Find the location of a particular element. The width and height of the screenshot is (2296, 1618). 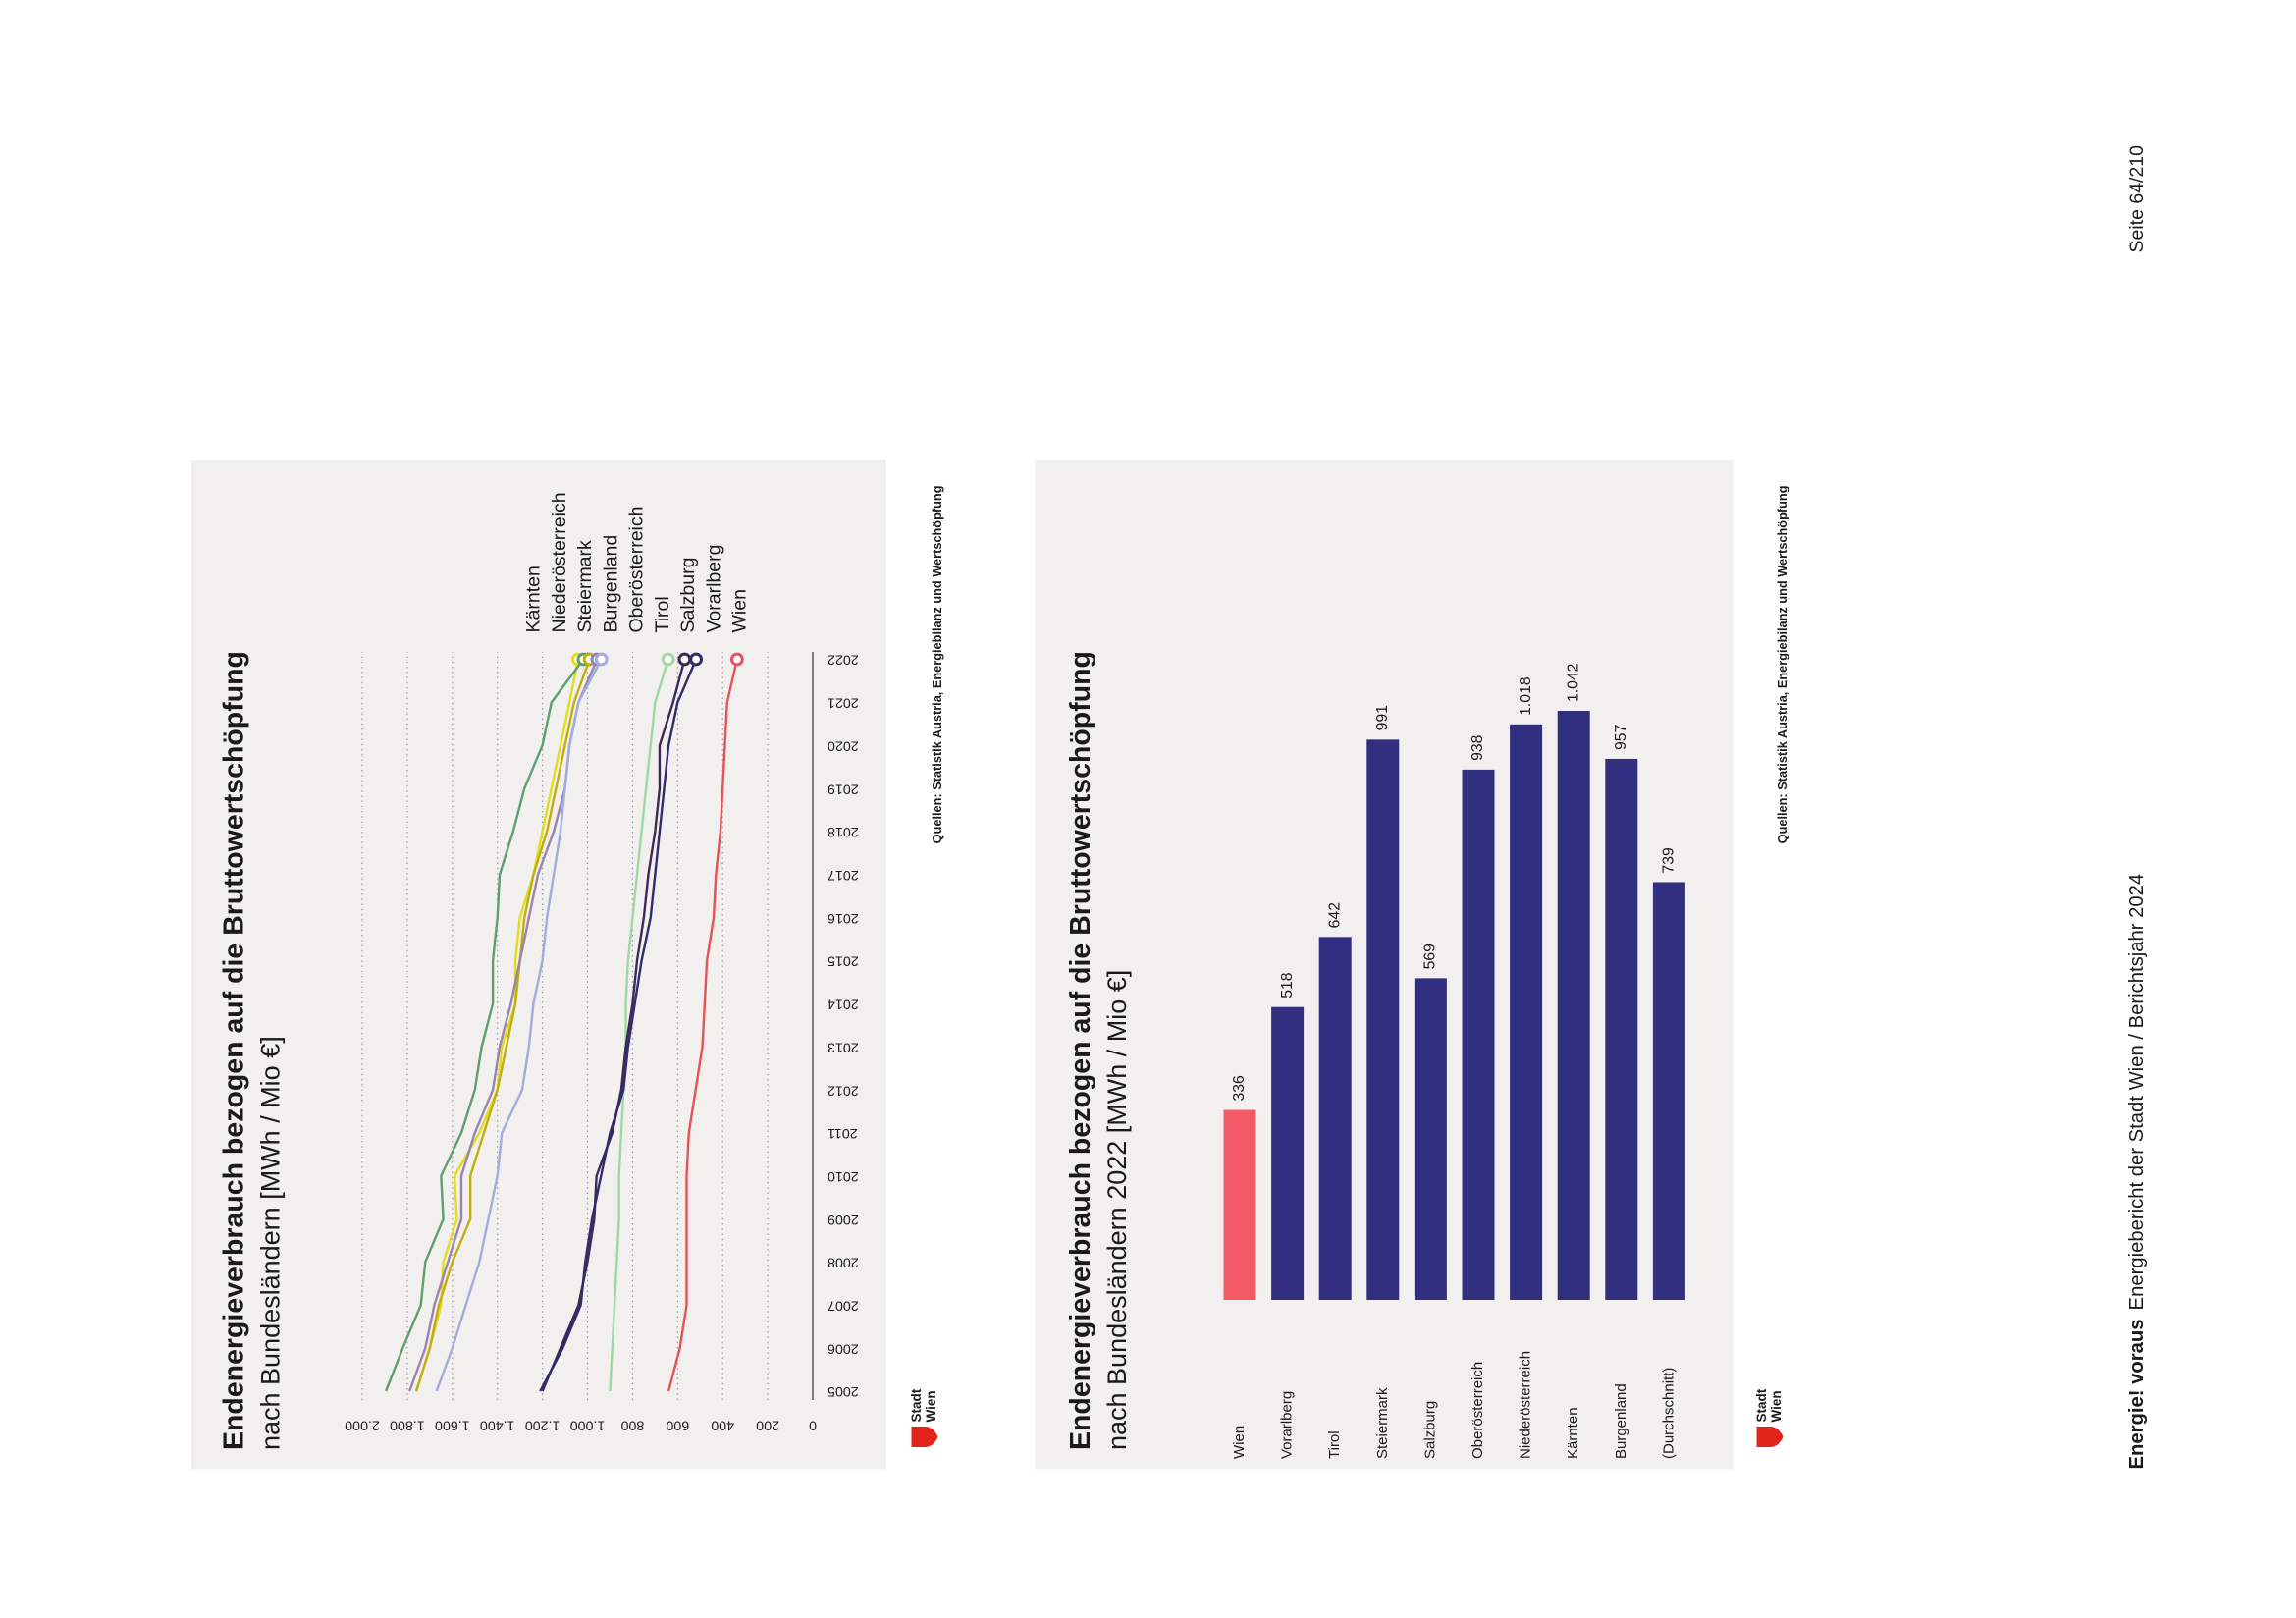

legend-label: Kärnten is located at coordinates (534, 599).